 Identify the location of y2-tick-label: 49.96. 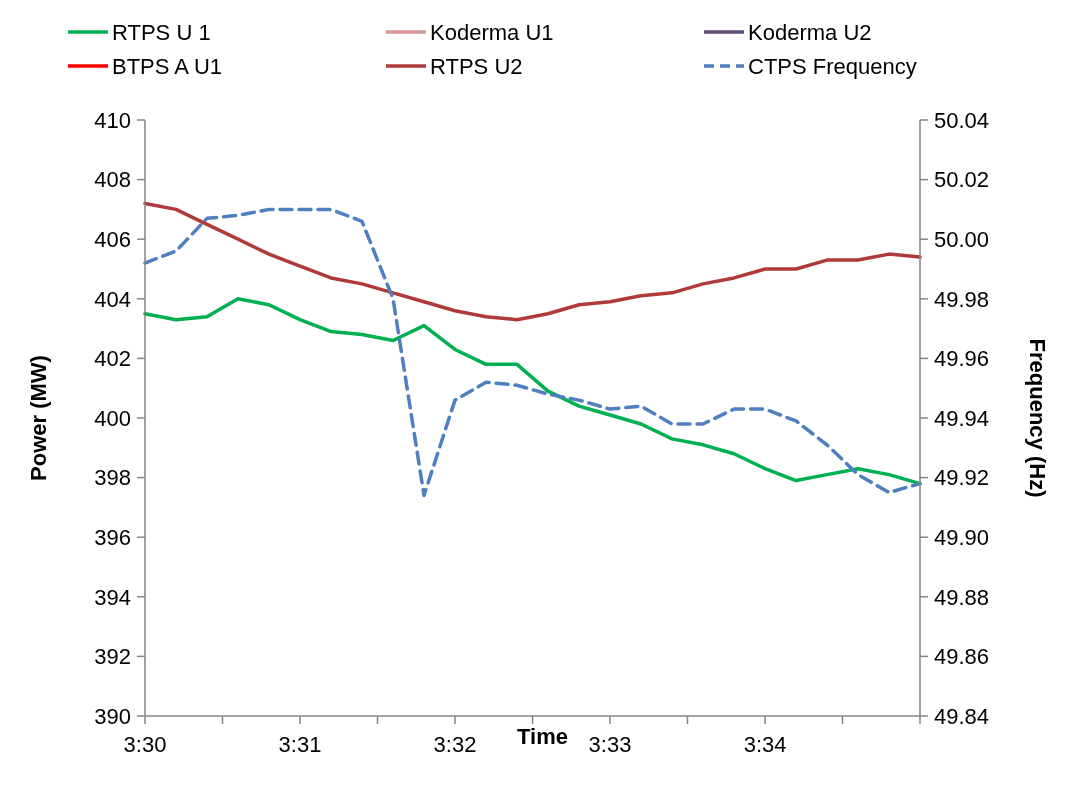
(962, 359).